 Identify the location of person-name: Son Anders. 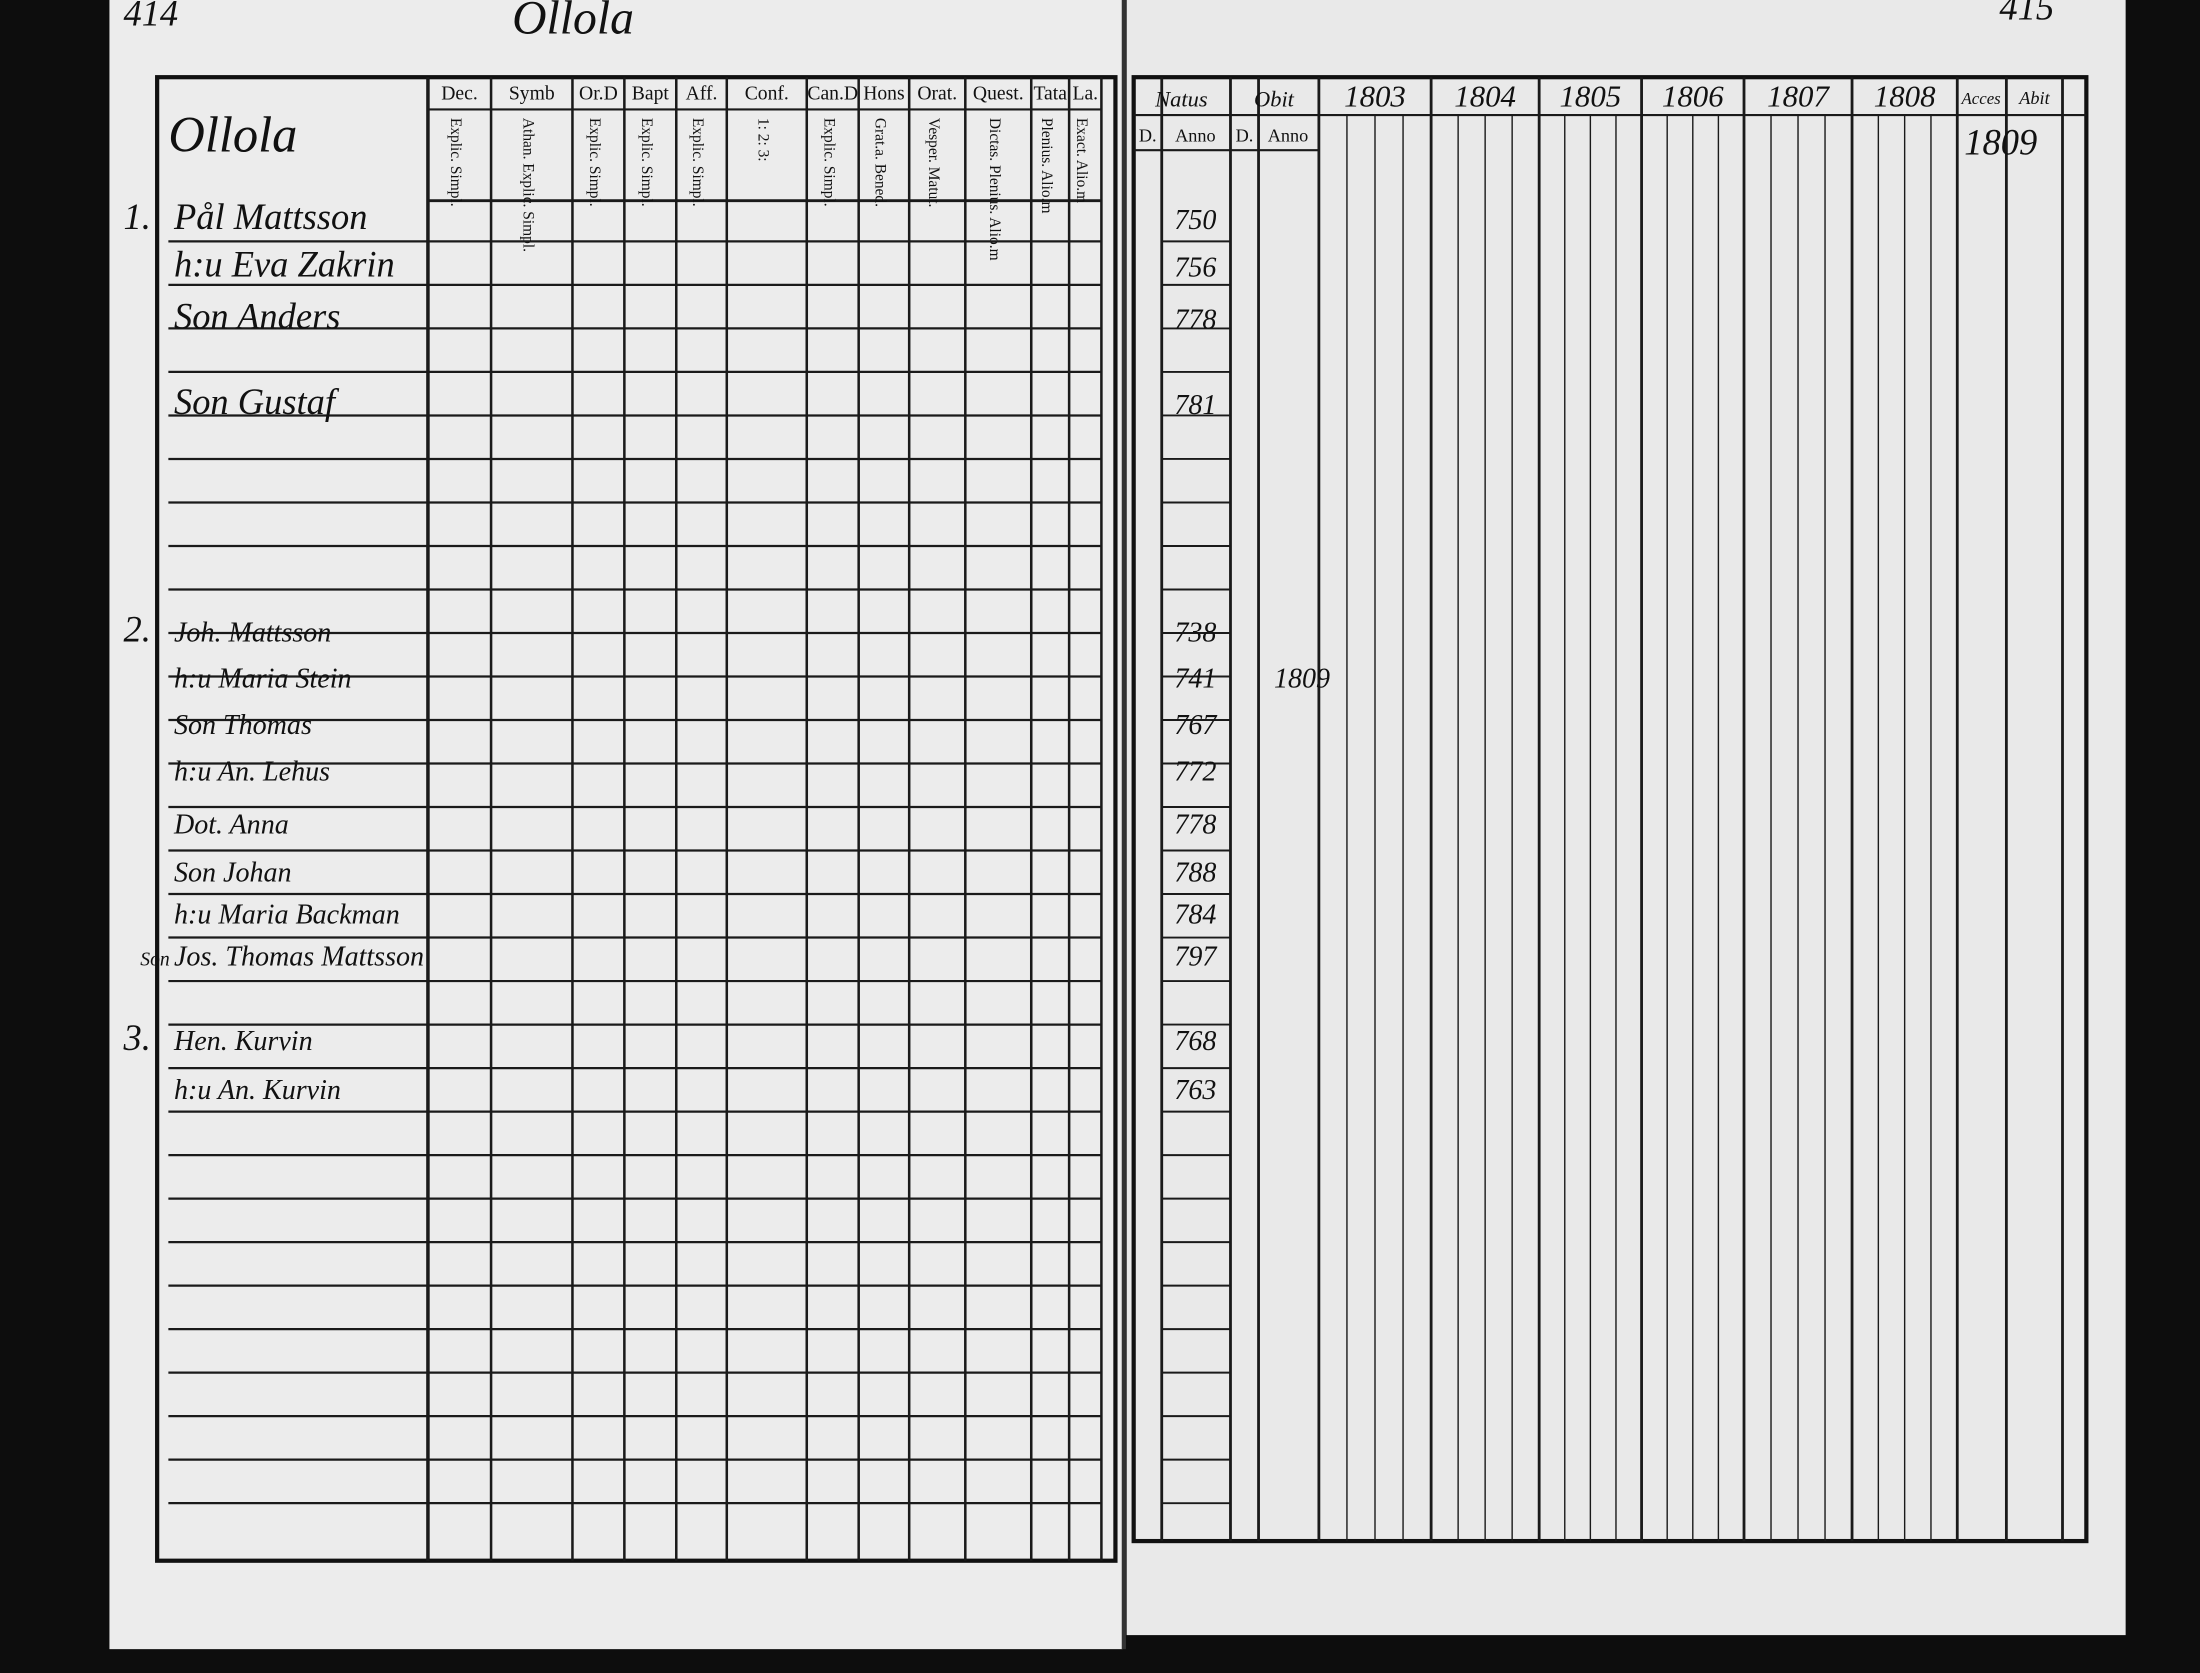
(257, 315).